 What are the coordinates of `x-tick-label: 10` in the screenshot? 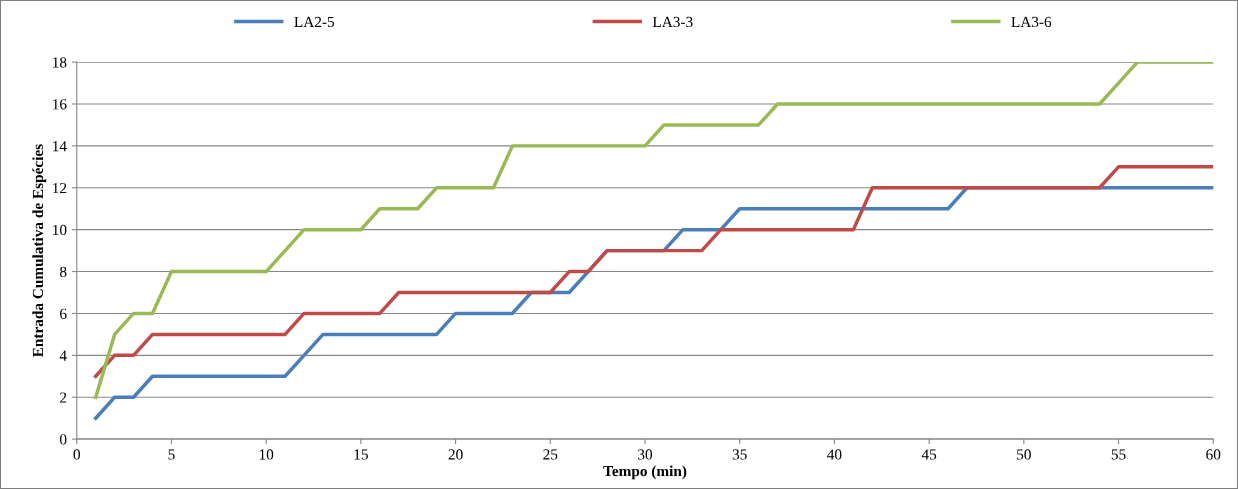 It's located at (266, 454).